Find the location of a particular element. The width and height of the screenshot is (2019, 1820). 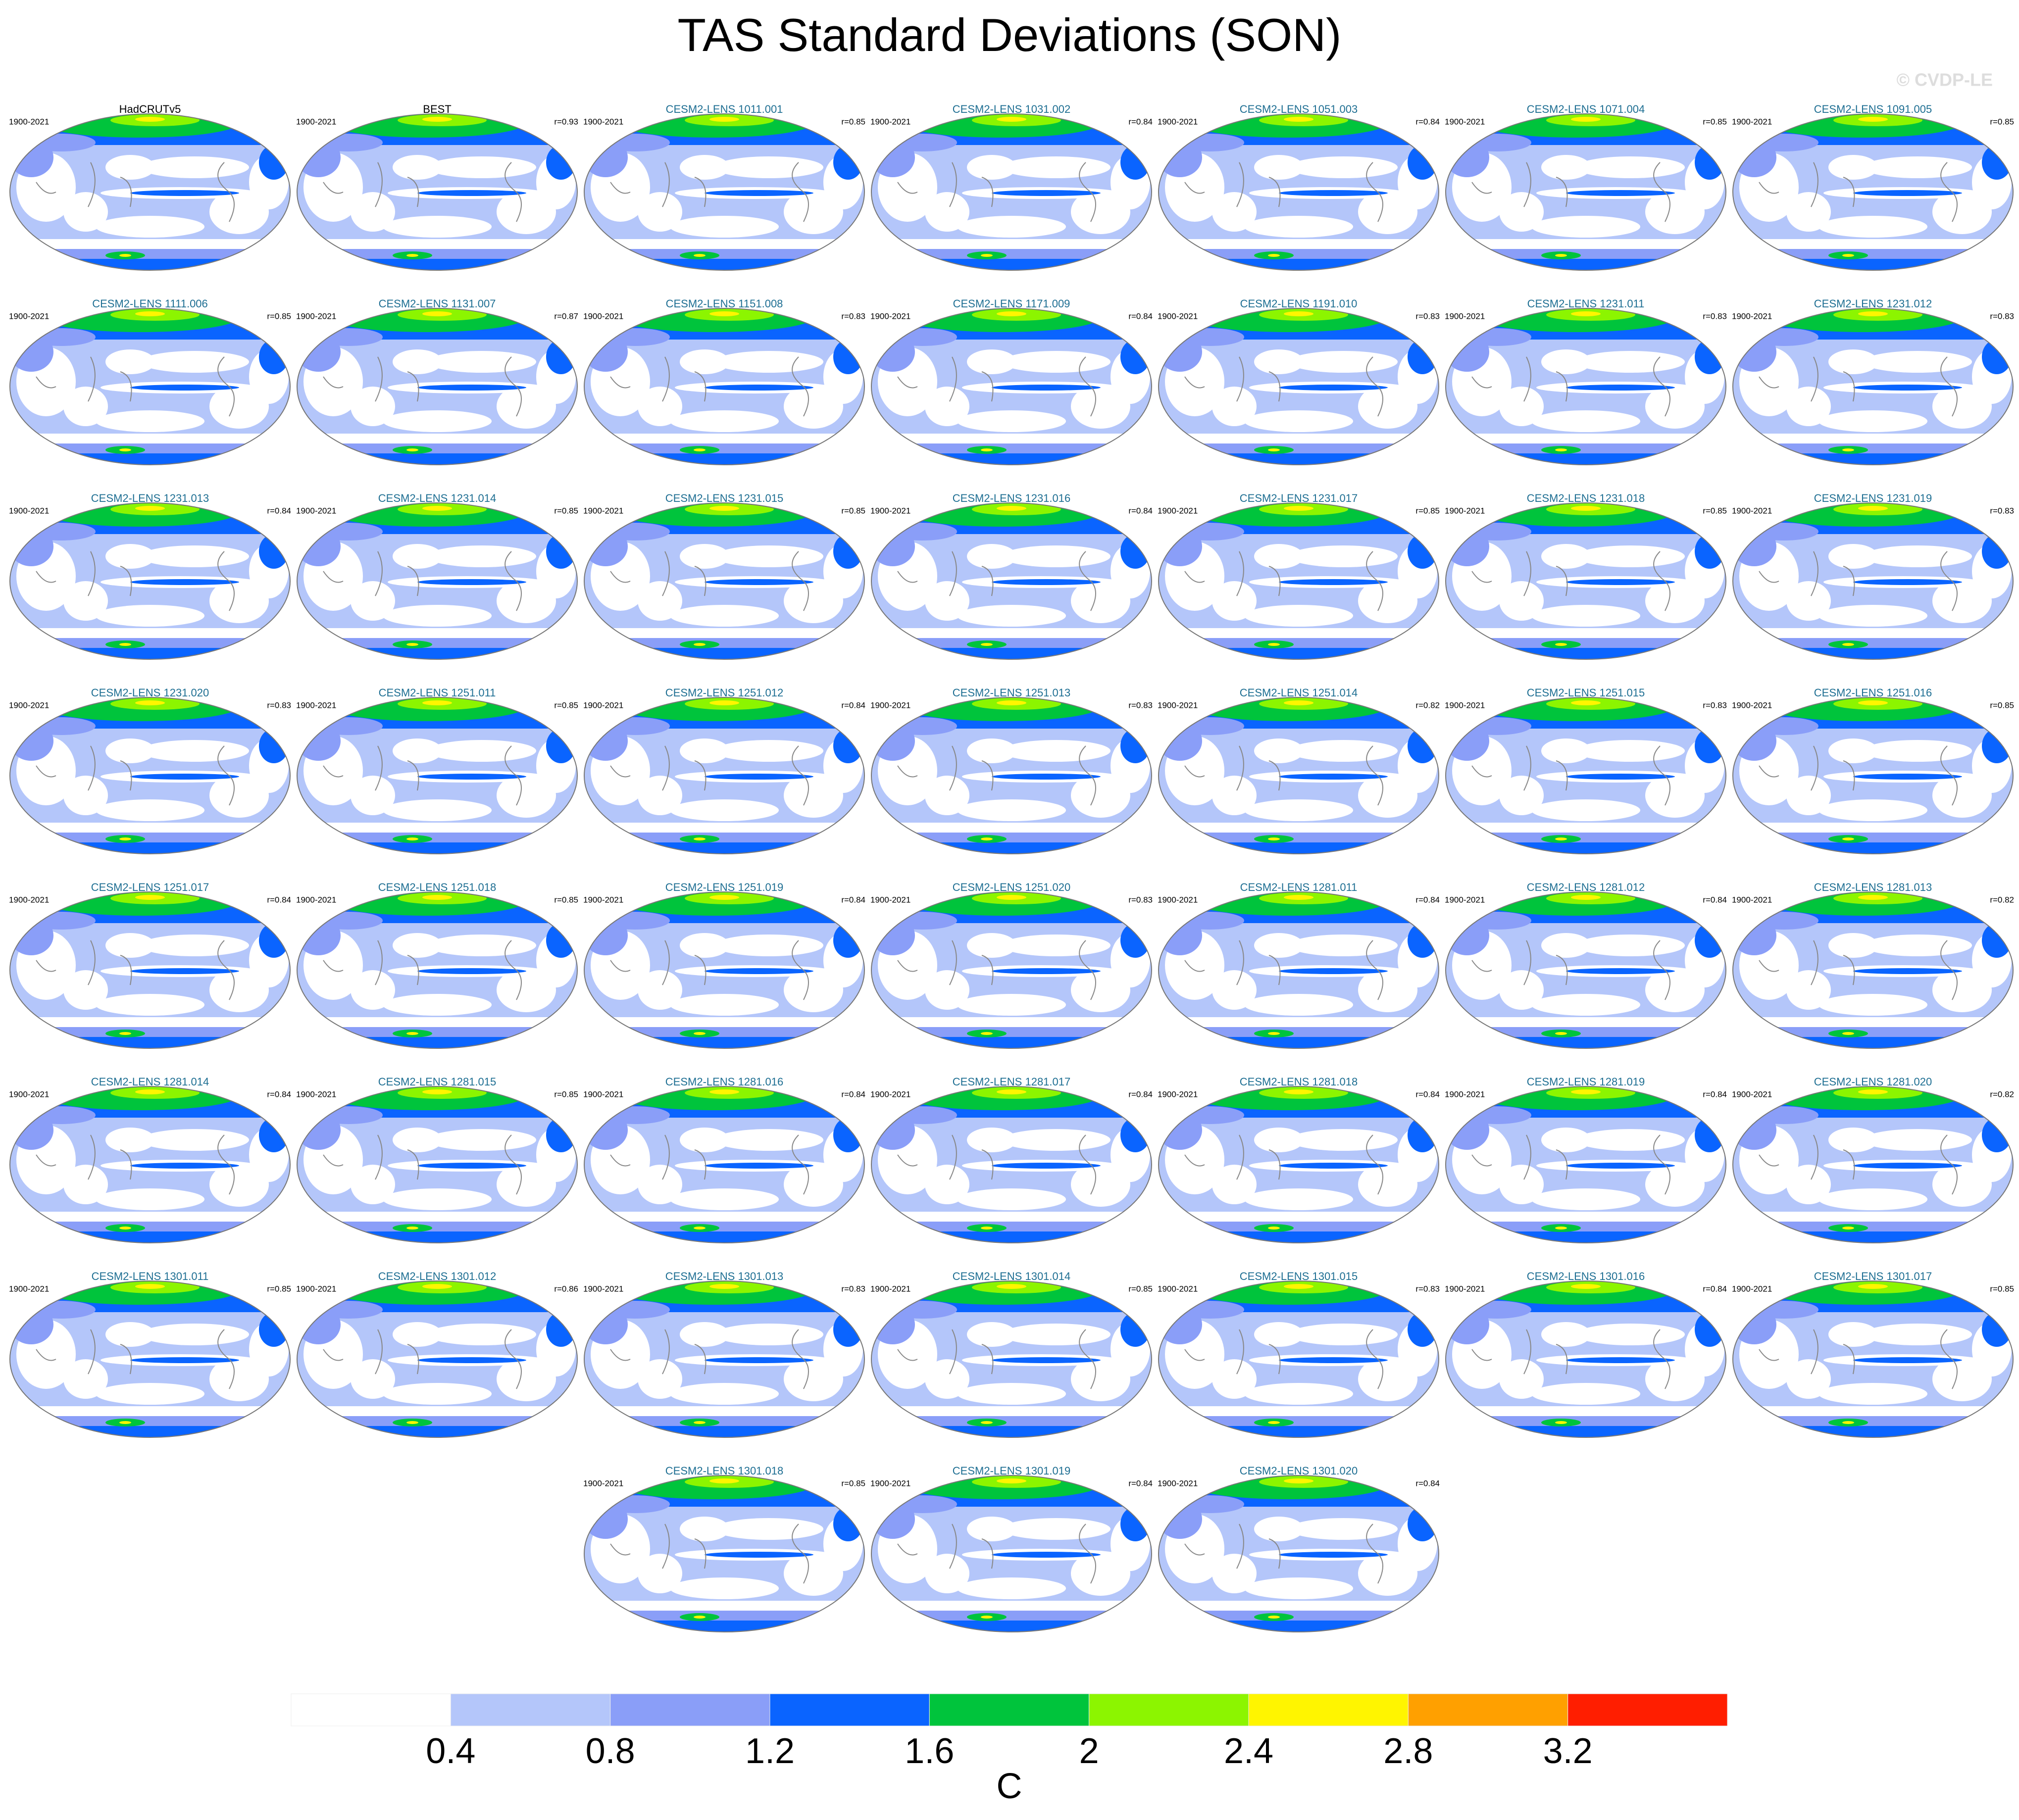

panel-title: CESM2-LENS 1251.013 is located at coordinates (1011, 693).